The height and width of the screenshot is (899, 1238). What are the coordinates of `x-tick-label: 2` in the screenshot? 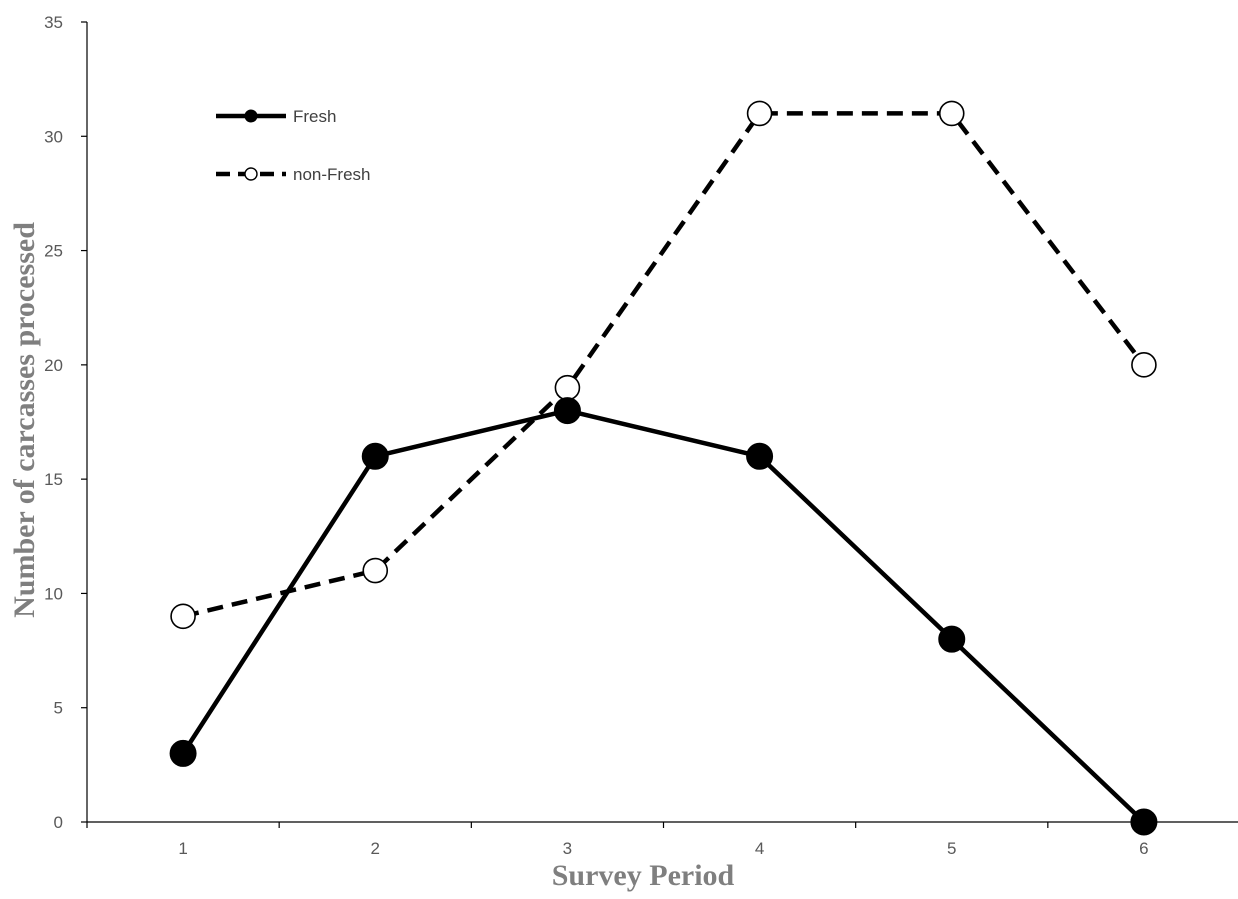 It's located at (375, 848).